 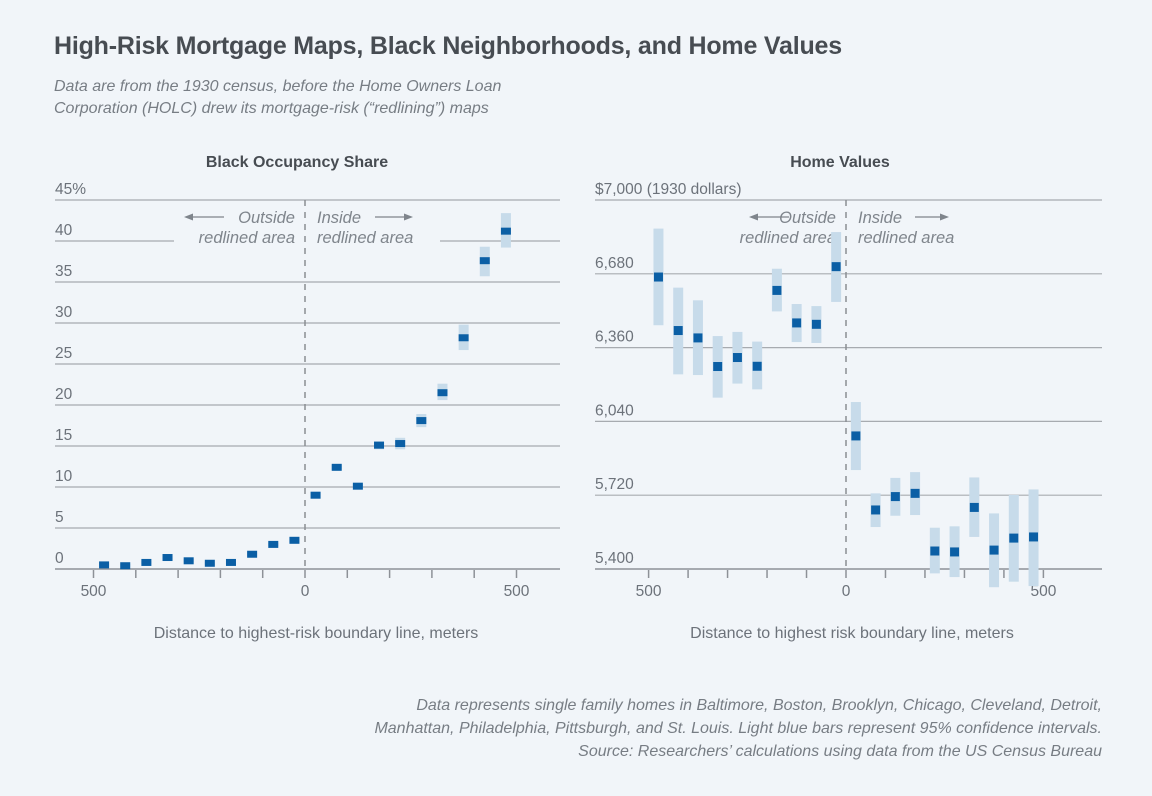 I want to click on right-inside-arrow-head, so click(x=944, y=217).